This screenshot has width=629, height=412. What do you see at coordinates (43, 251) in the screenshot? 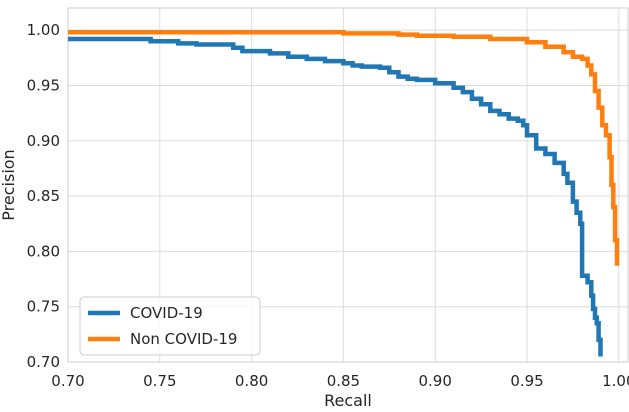
I see `y-tick-label: 0.80` at bounding box center [43, 251].